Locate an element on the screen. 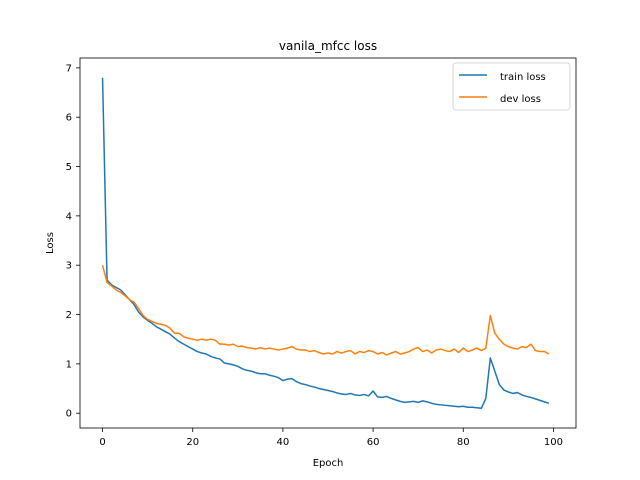  y-axis: 0 1 2 3 4 5 6 7 is located at coordinates (73, 241).